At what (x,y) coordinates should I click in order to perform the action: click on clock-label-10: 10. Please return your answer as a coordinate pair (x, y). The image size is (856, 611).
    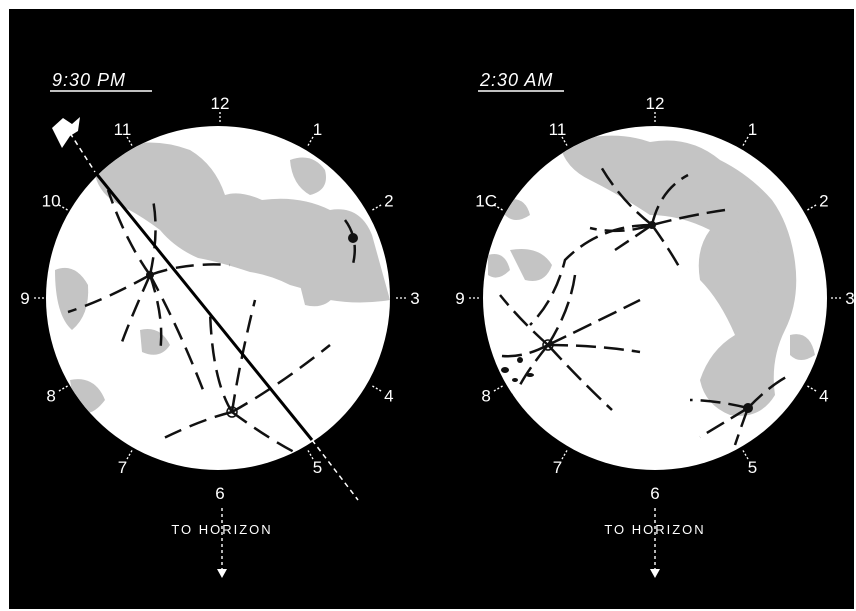
    Looking at the image, I should click on (51, 201).